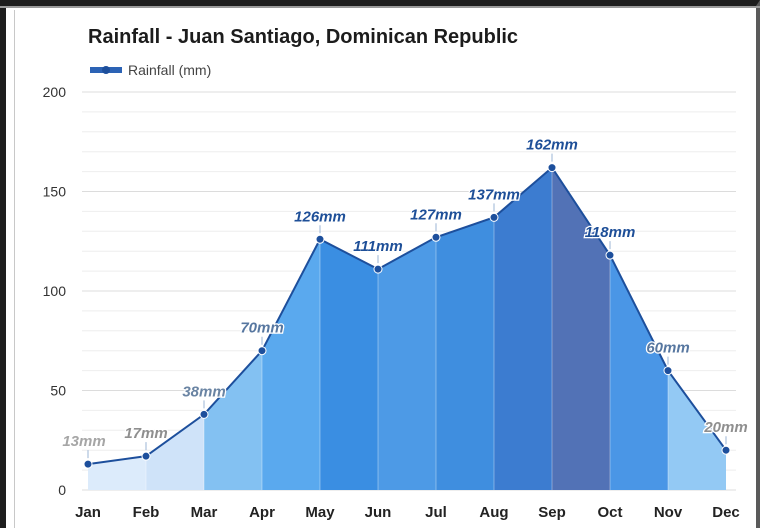 The image size is (760, 528). Describe the element at coordinates (610, 232) in the screenshot. I see `data-label: 118mm` at that location.